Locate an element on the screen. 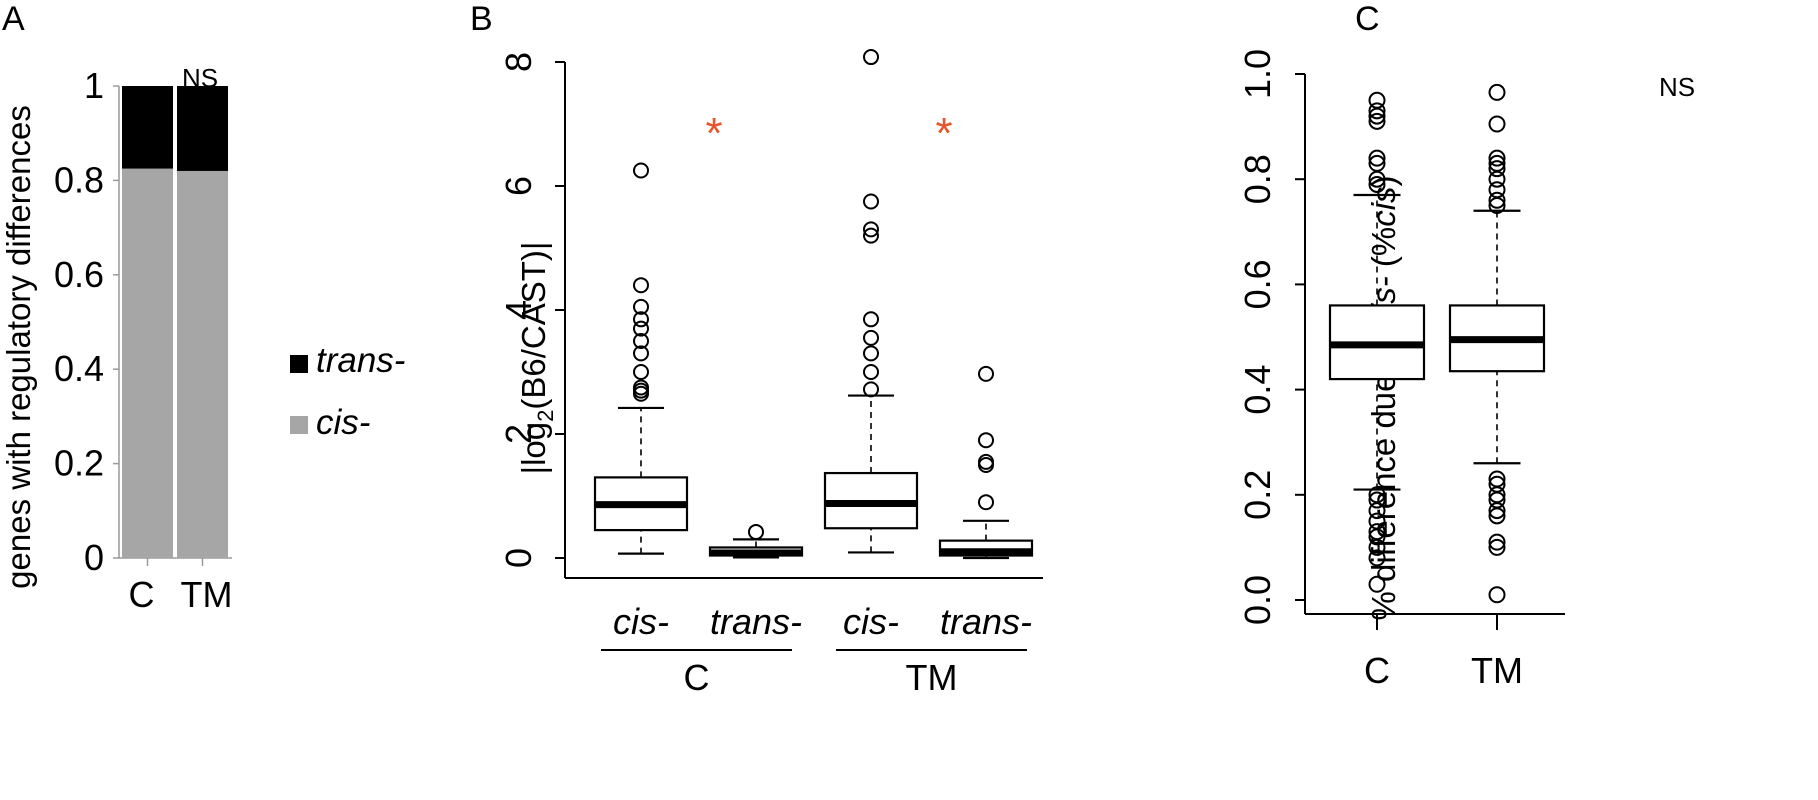 The image size is (1818, 800). panel-c-ns-annotation: NS is located at coordinates (1677, 87).